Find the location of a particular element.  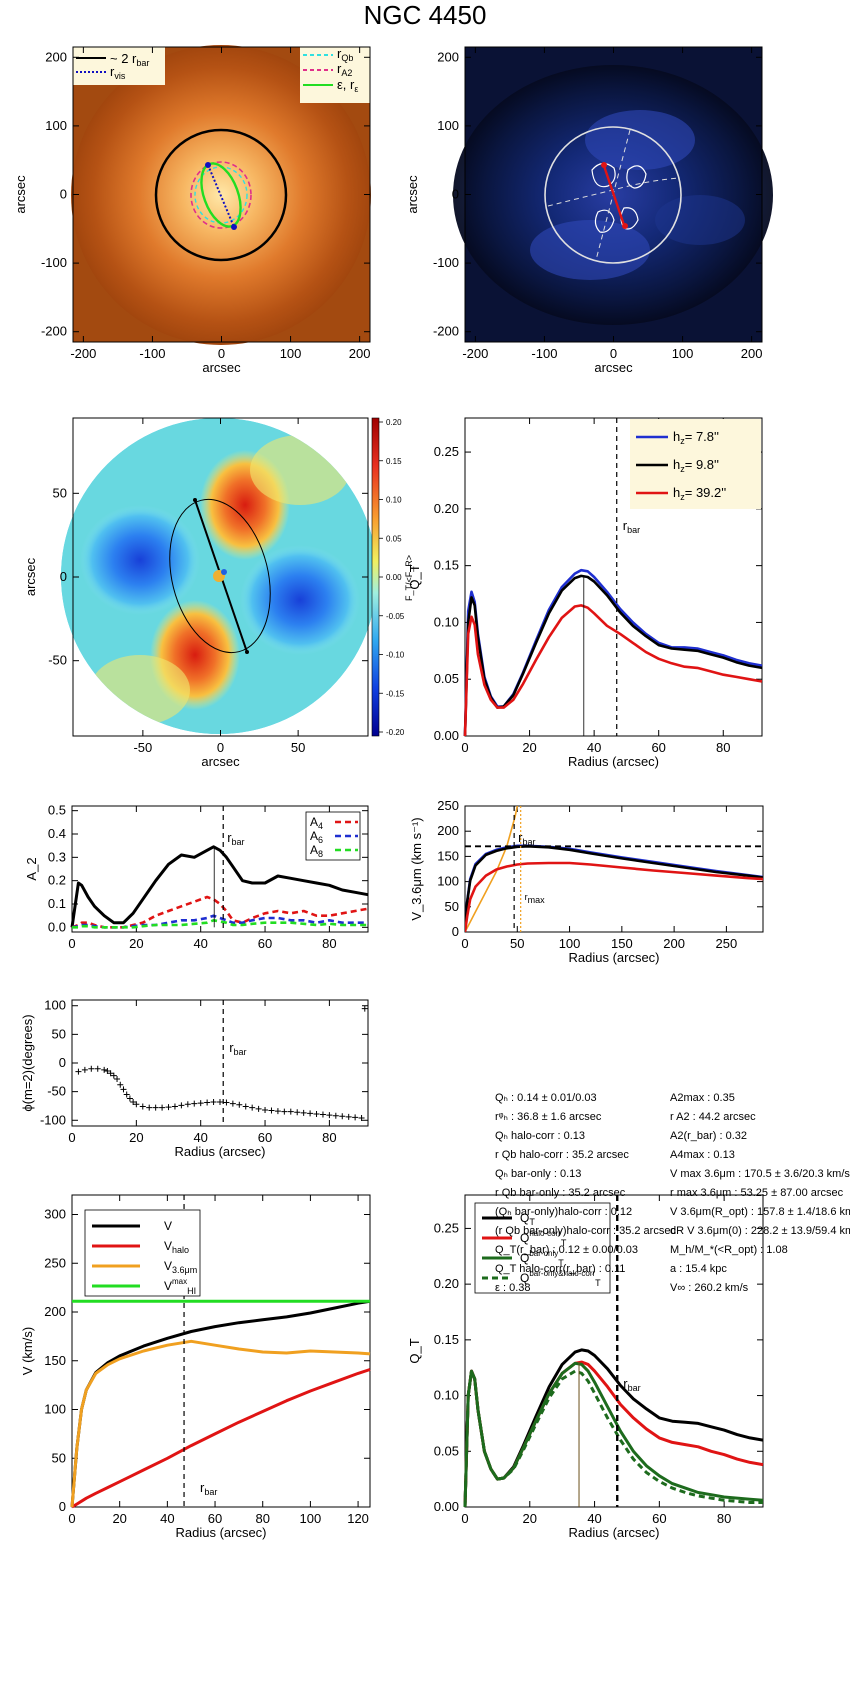

bar-red-line is located at coordinates (614, 195).